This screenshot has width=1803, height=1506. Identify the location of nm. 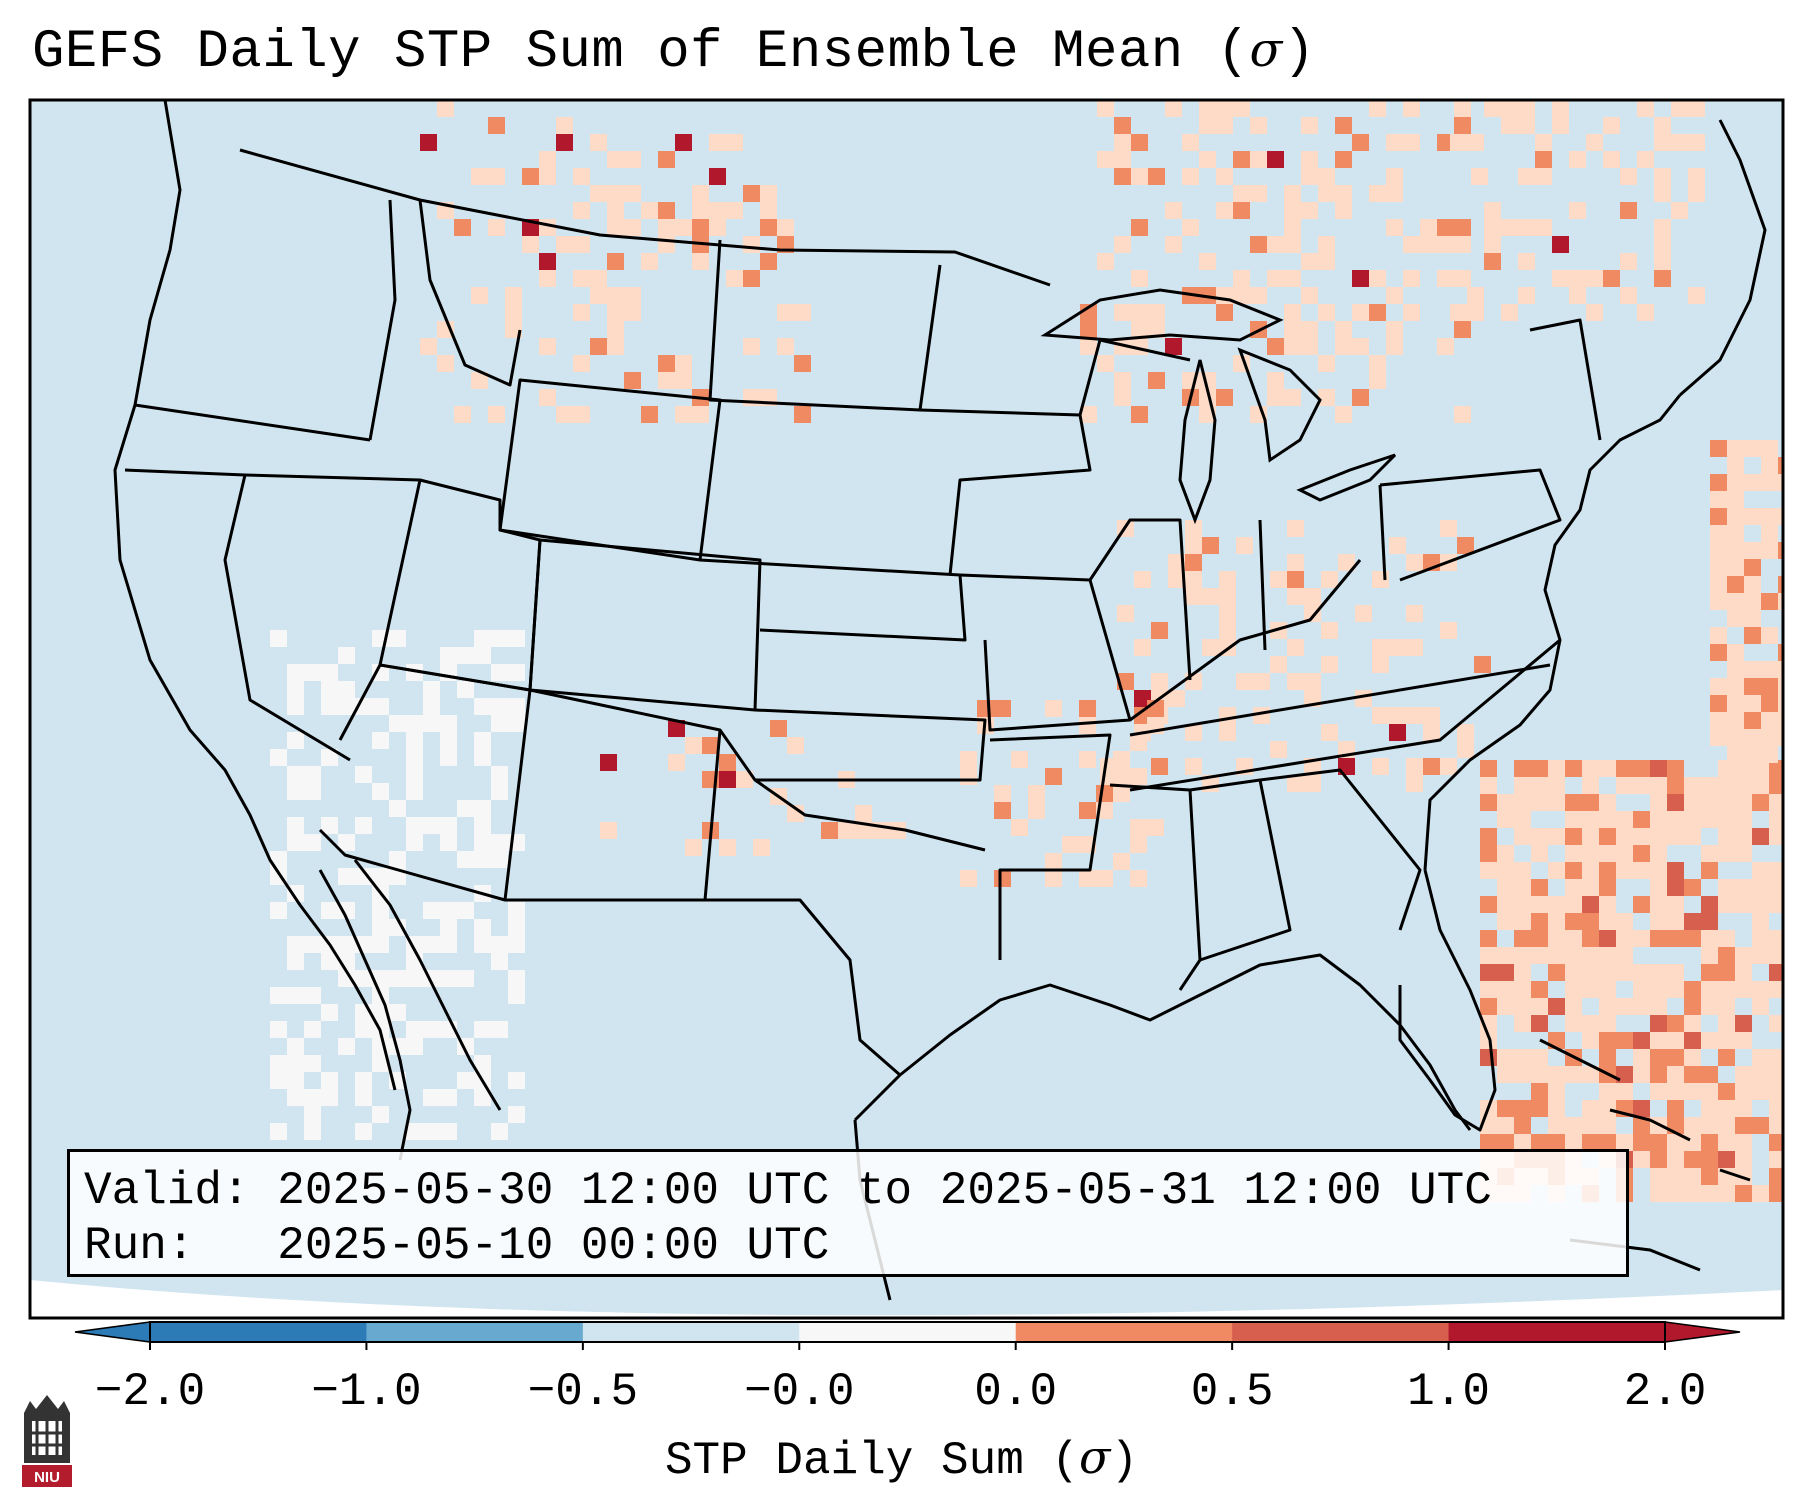
(613, 795).